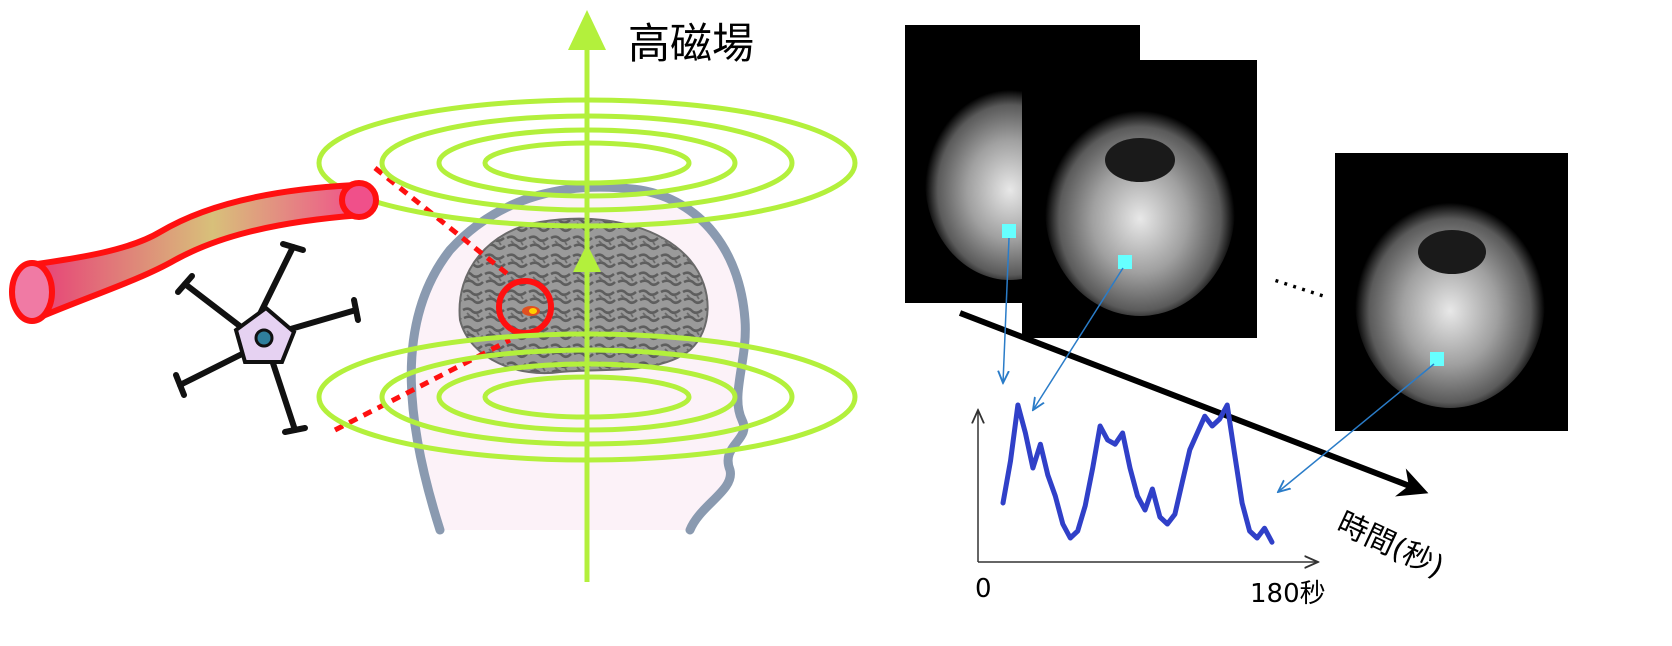  I want to click on zoom-line-top, so click(442, 222).